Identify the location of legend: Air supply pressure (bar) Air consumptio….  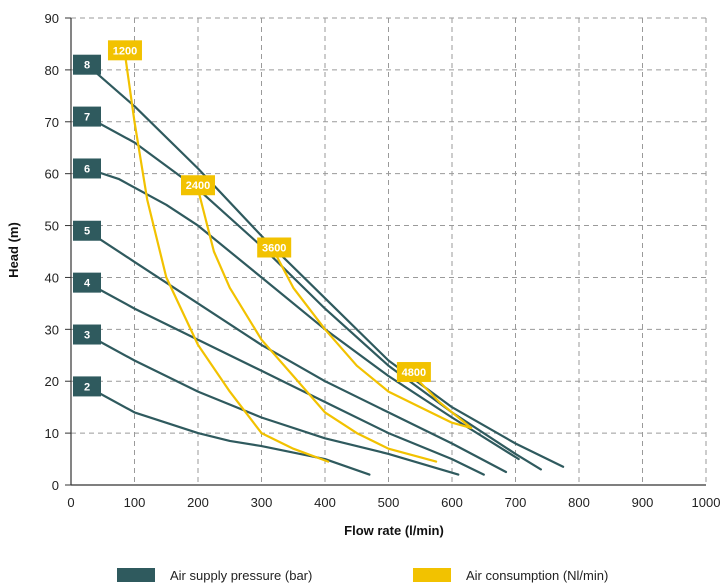
(362, 575).